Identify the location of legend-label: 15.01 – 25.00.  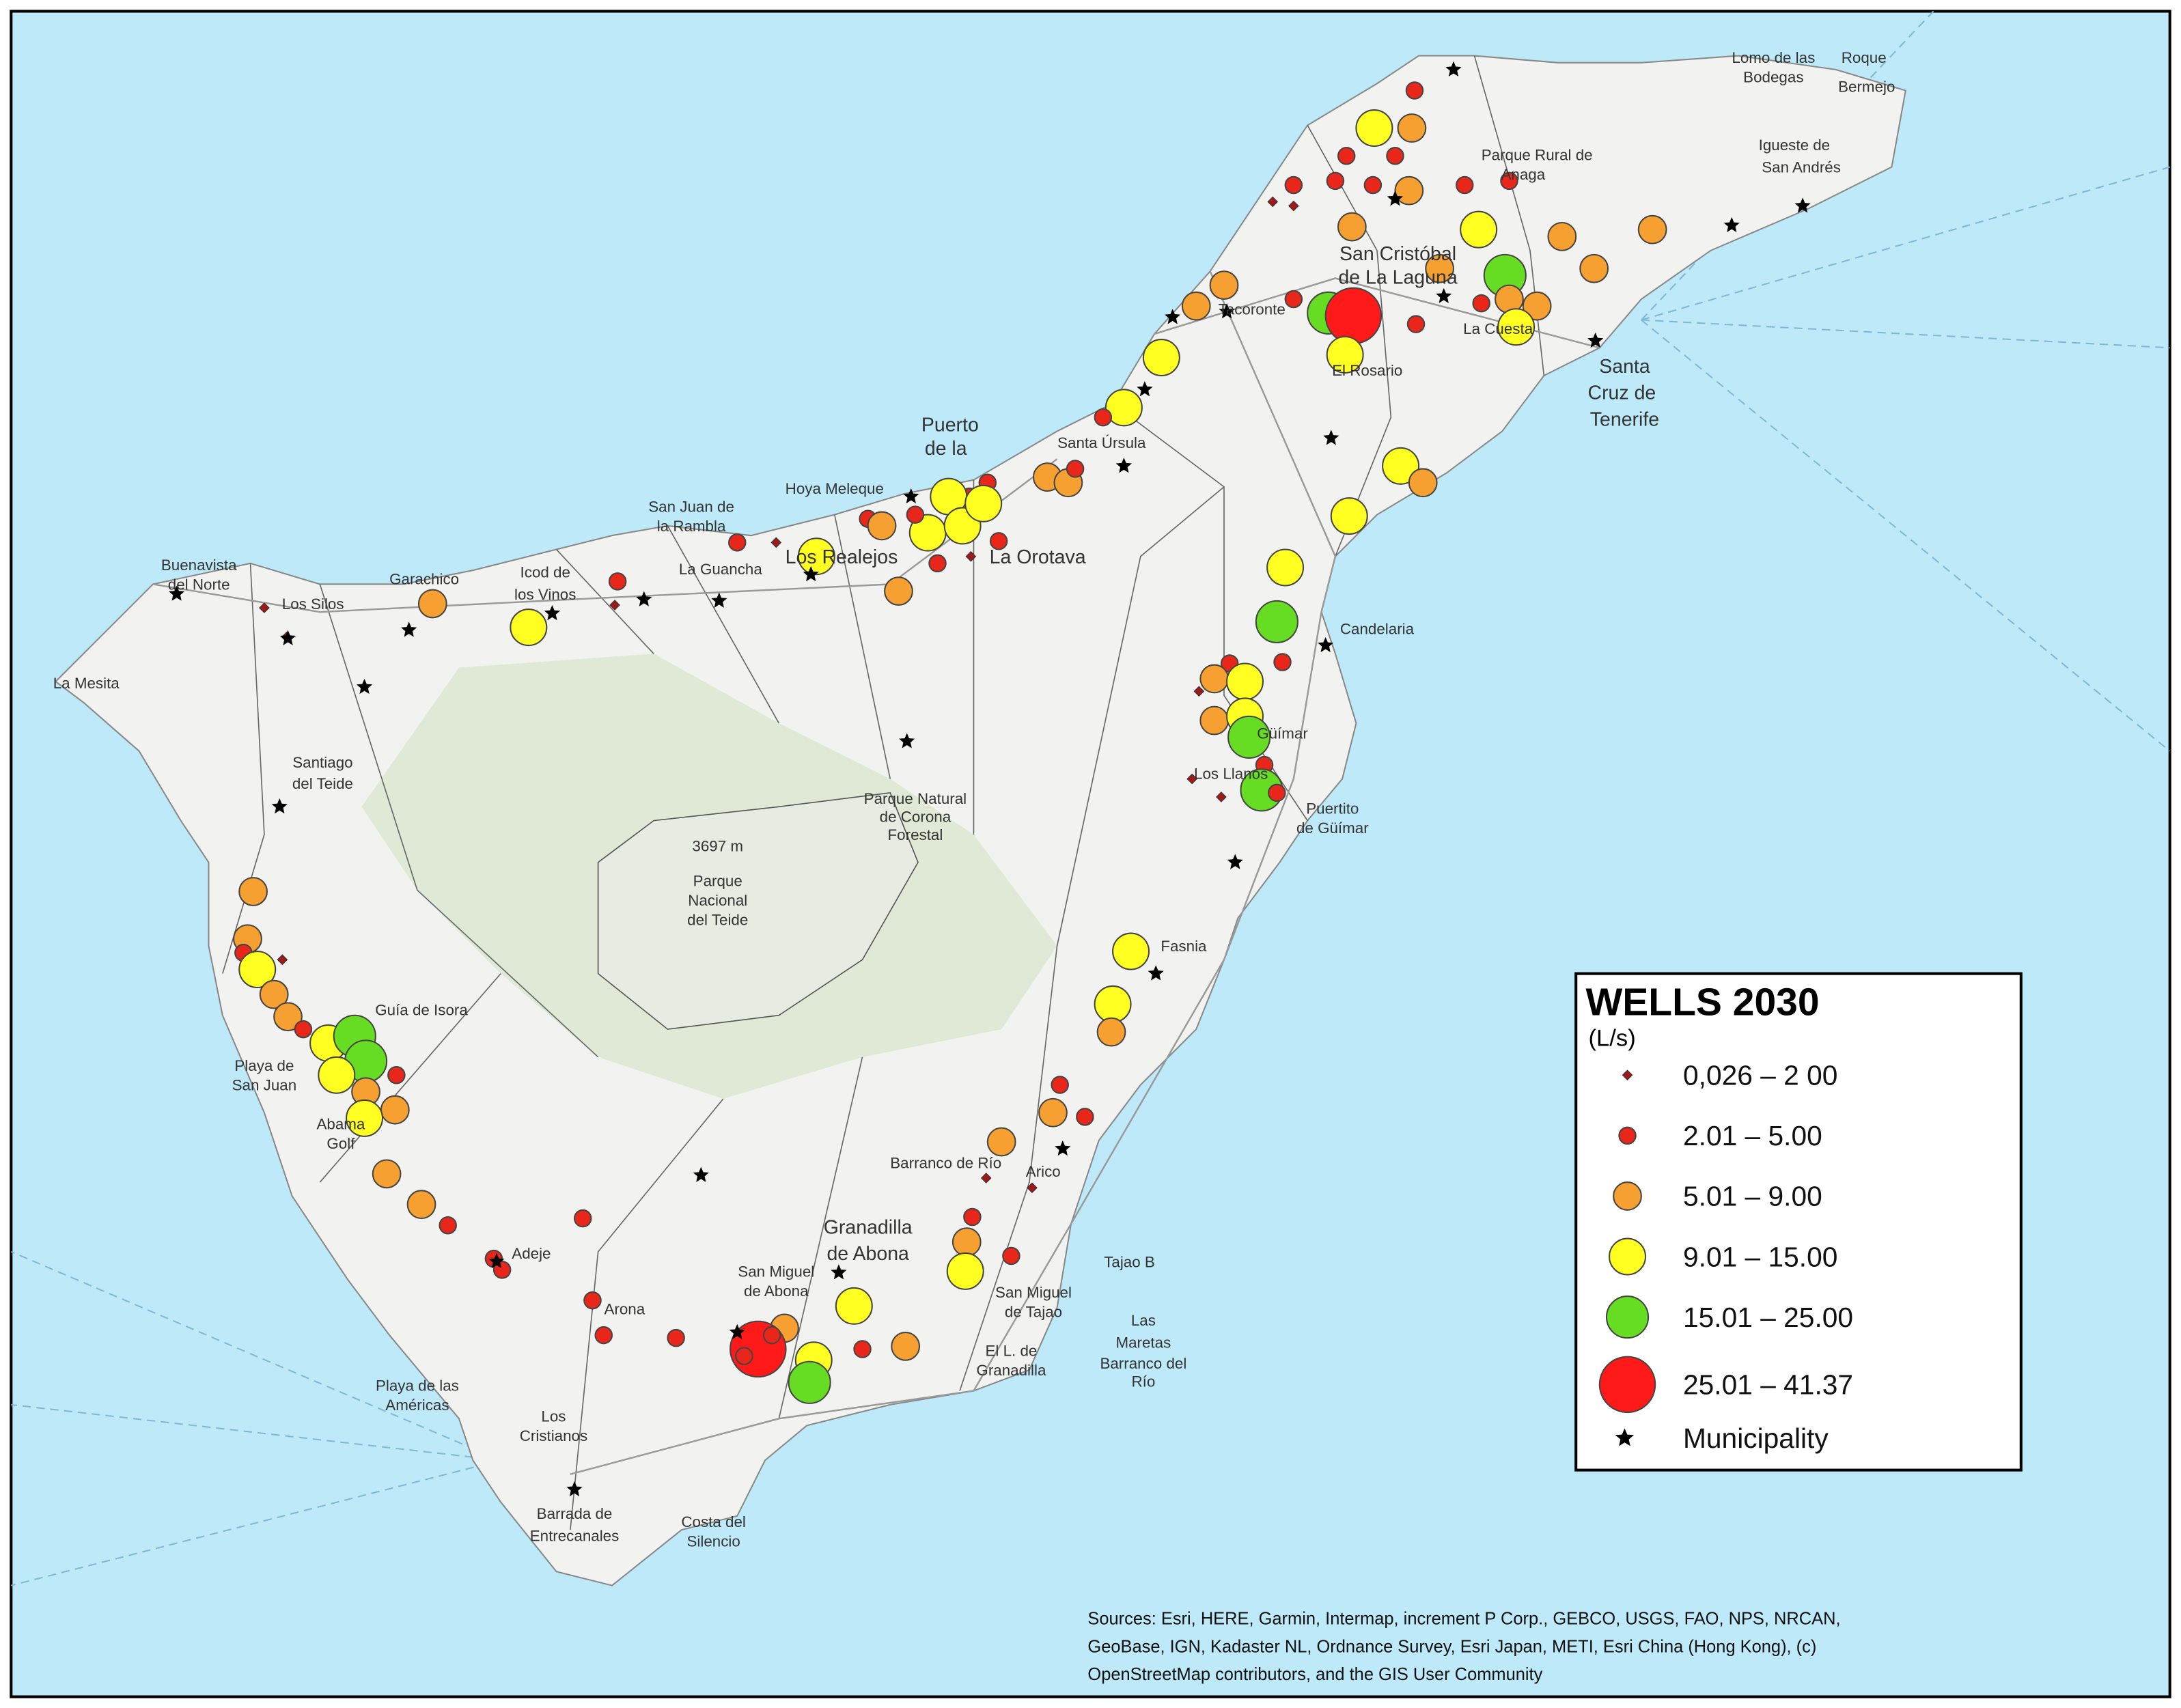
(1768, 1317).